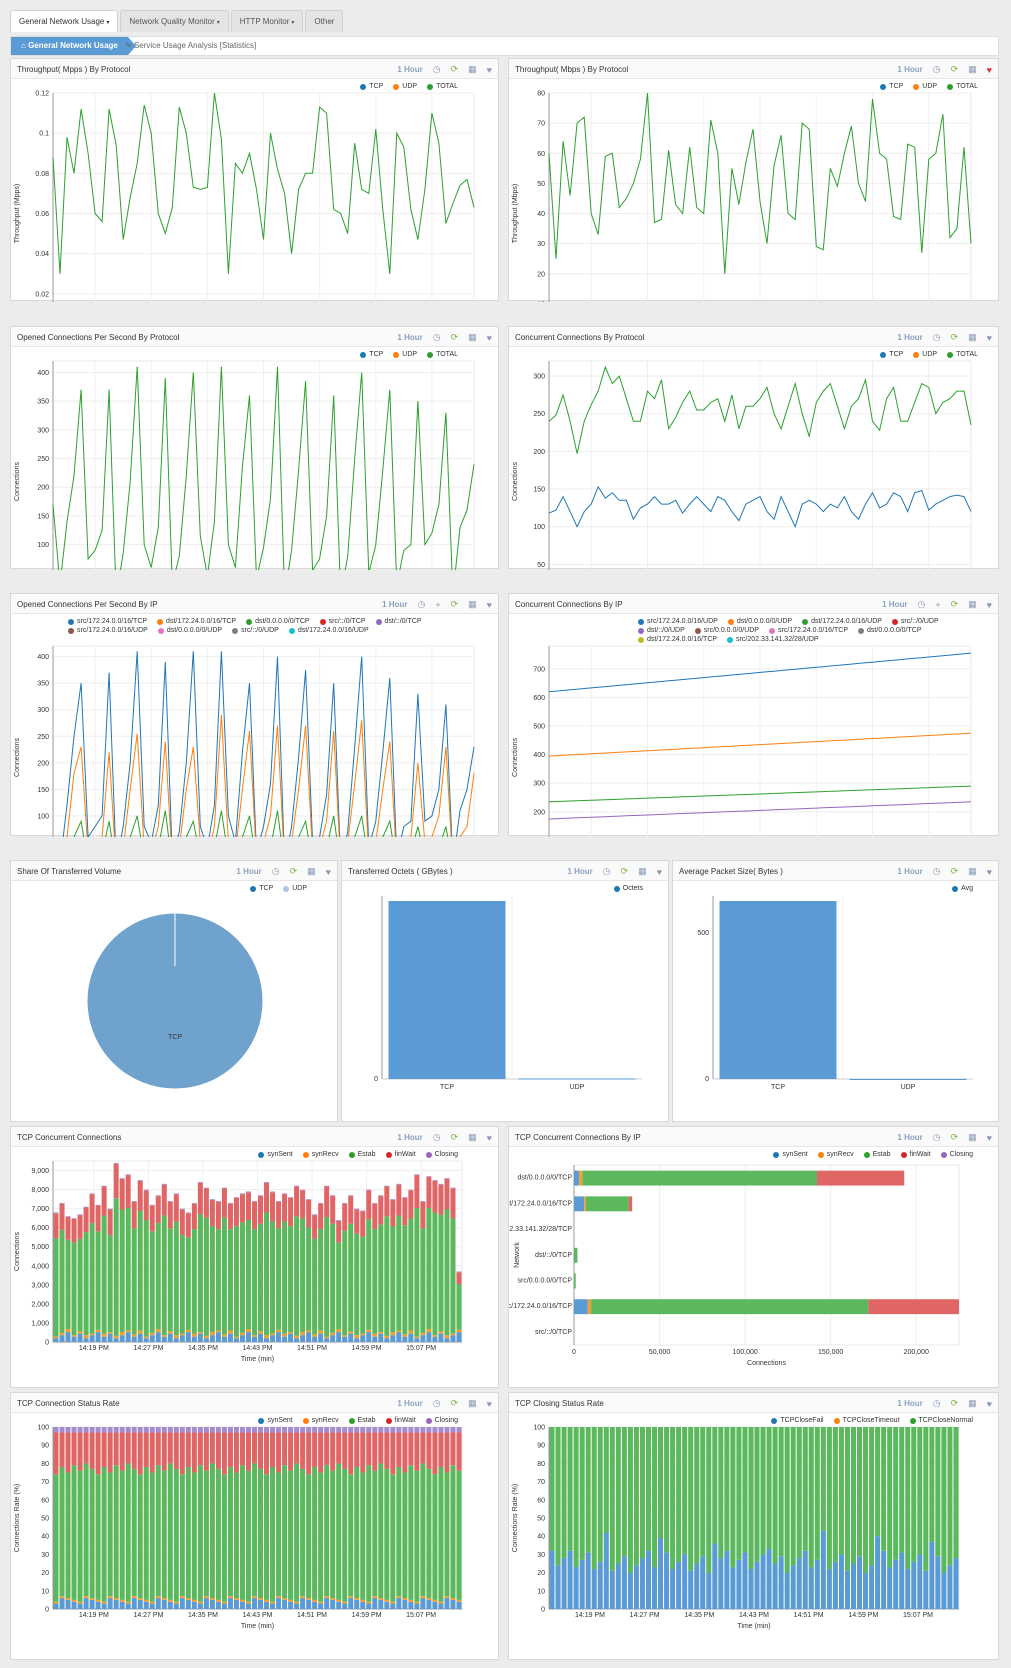 This screenshot has height=1668, width=1011. Describe the element at coordinates (915, 621) in the screenshot. I see `legend-item: src/::/0/UDP` at that location.